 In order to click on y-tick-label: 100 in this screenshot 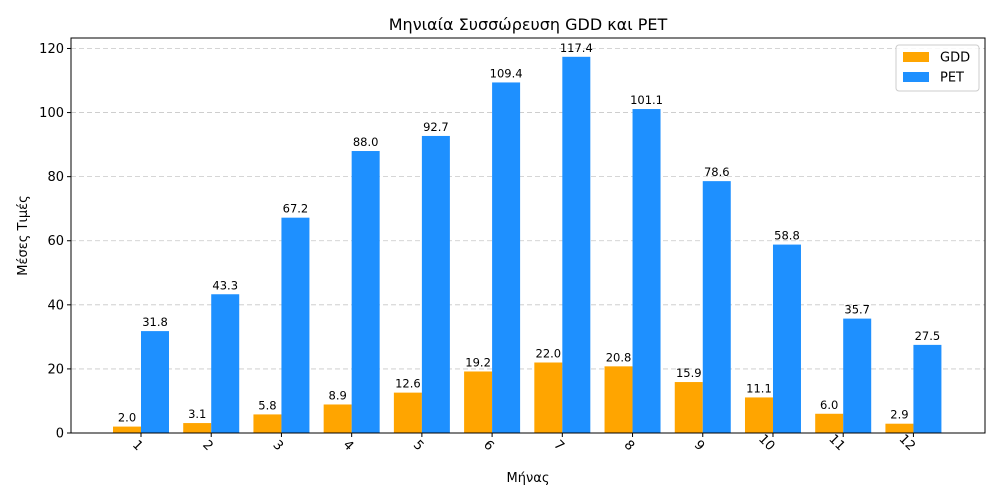, I will do `click(51, 113)`.